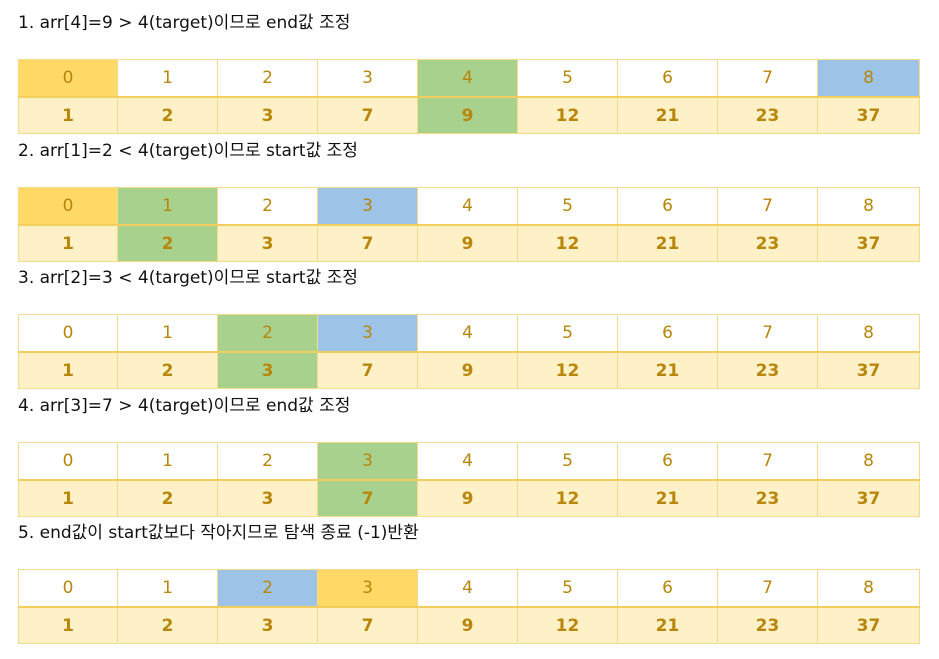 Image resolution: width=939 pixels, height=659 pixels. I want to click on step-caption: 3. arr[2]=3 < 4(target)이므로 start값 조정, so click(188, 278).